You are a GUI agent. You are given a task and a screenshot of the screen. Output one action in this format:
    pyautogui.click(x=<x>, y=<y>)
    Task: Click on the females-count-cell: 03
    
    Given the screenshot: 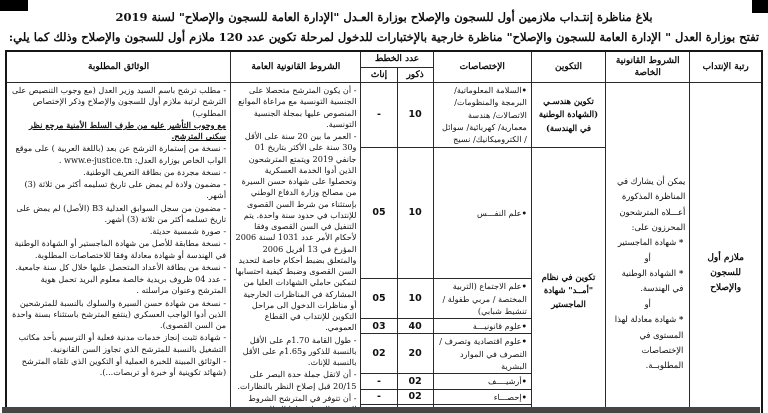 What is the action you would take?
    pyautogui.click(x=379, y=326)
    